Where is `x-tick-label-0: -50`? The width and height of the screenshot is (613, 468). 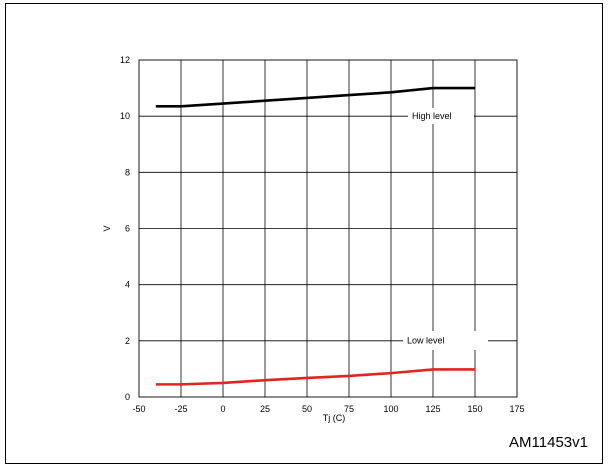
x-tick-label-0: -50 is located at coordinates (138, 409).